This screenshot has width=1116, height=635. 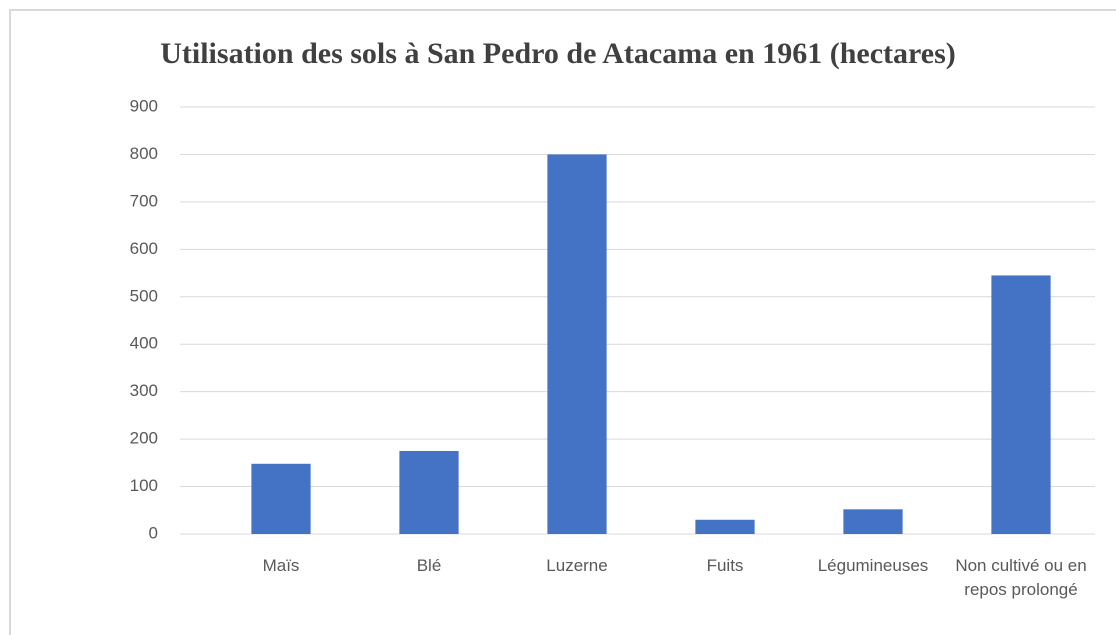 I want to click on y-tick-label: 500, so click(x=144, y=295).